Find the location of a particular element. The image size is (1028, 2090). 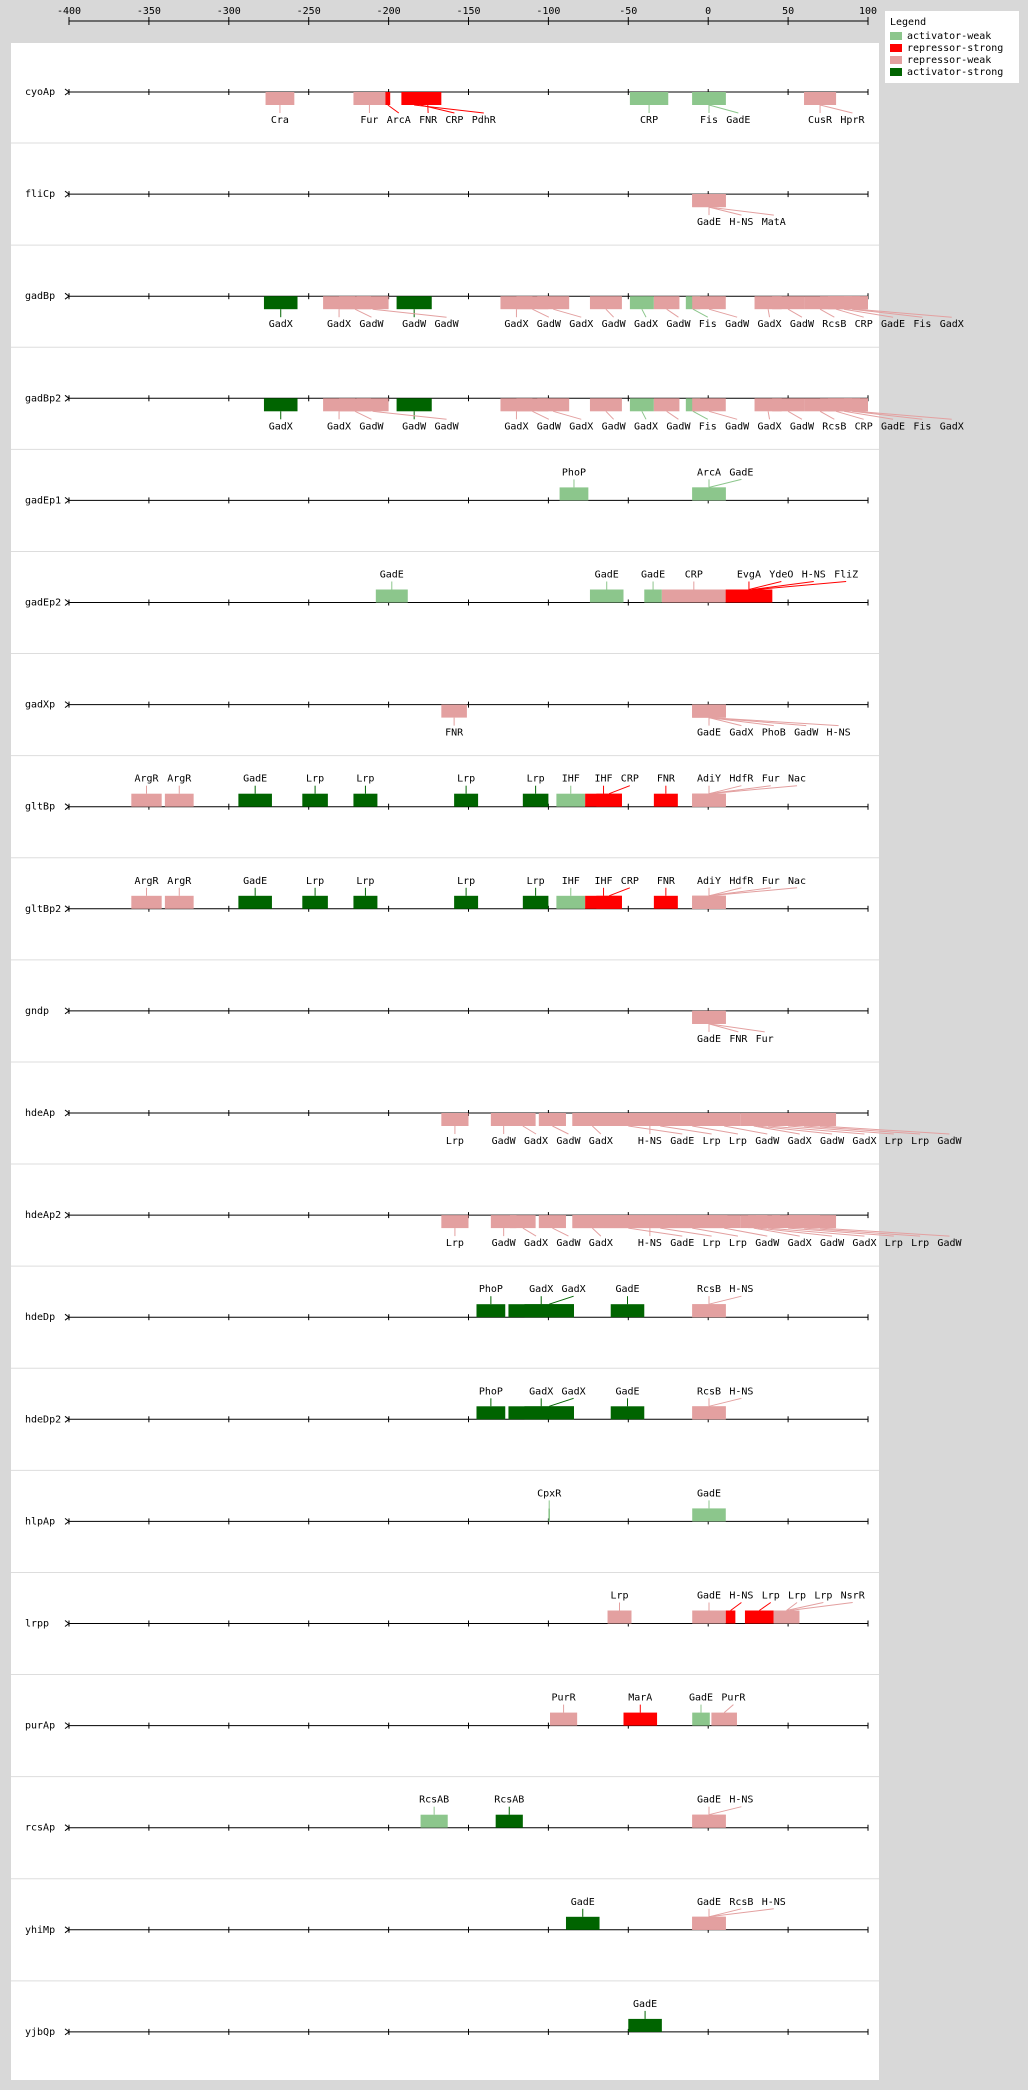

promoter-name: cyoAp is located at coordinates (40, 92).